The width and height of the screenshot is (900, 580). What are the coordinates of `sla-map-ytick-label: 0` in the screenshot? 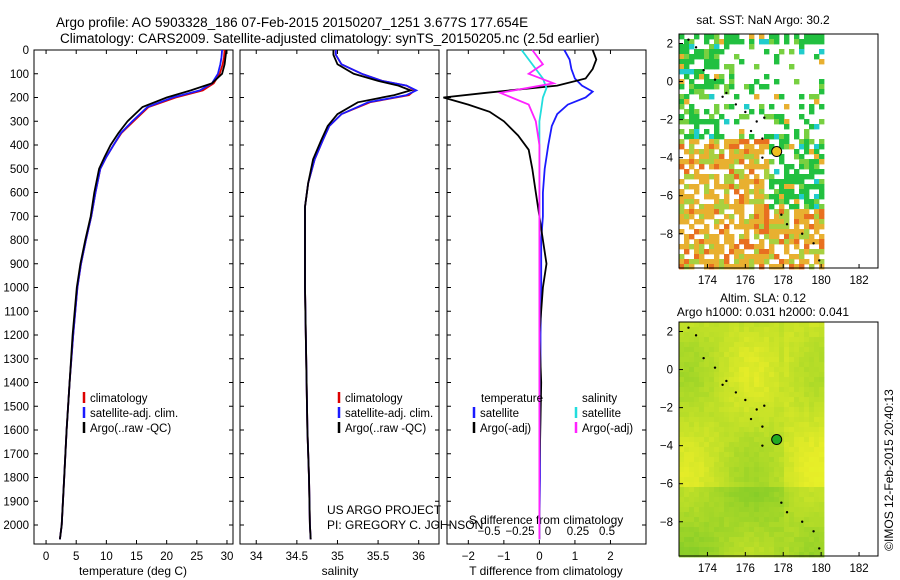 It's located at (670, 371).